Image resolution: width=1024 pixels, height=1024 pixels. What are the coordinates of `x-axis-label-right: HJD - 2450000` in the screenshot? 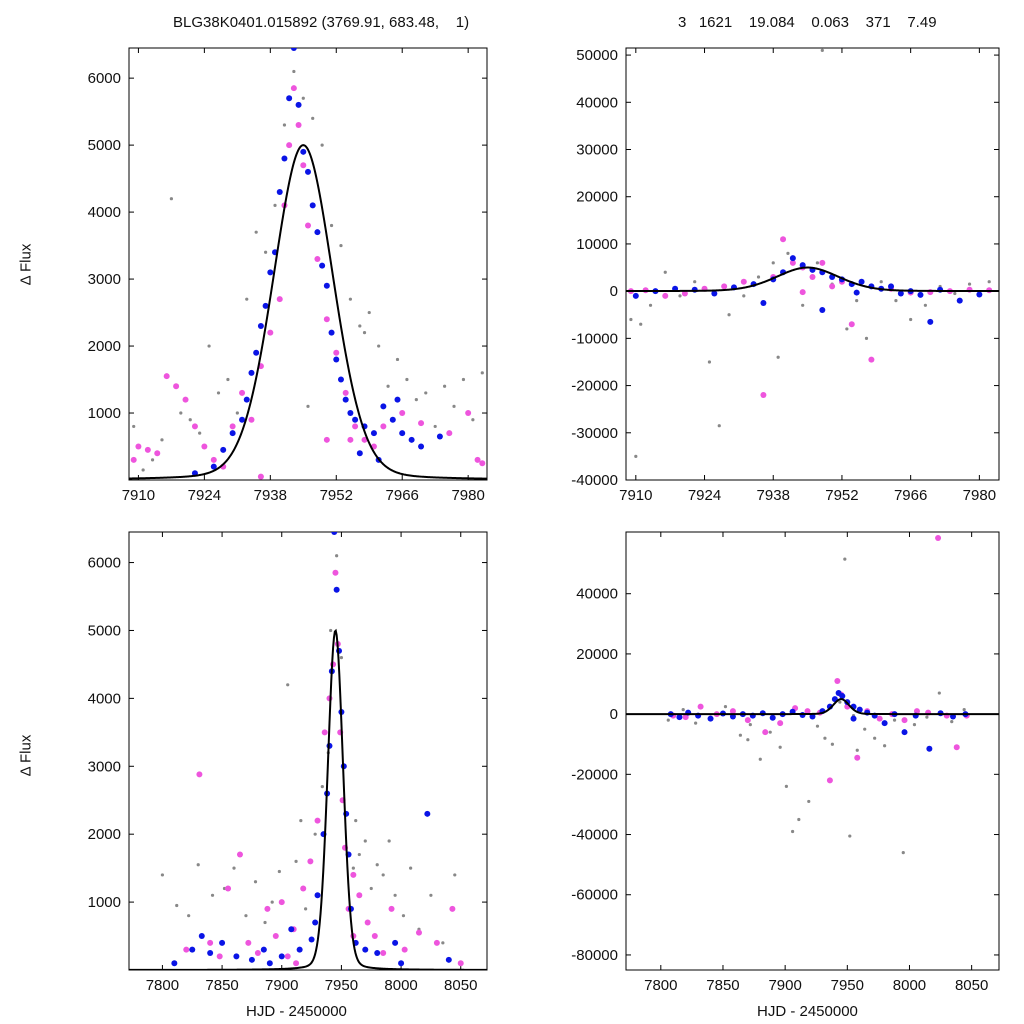 It's located at (807, 1011).